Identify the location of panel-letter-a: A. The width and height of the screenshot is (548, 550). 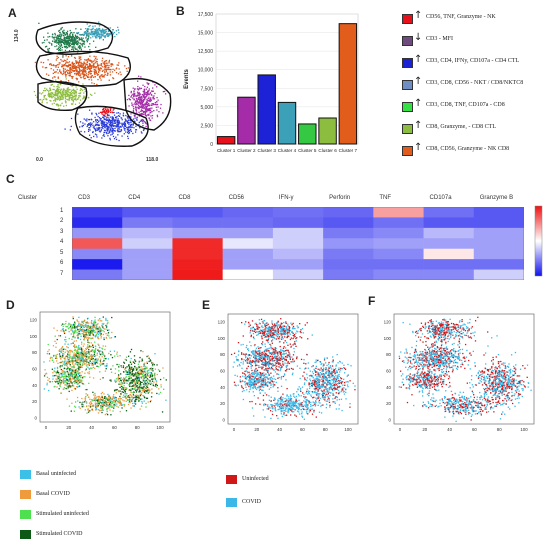
(12, 13).